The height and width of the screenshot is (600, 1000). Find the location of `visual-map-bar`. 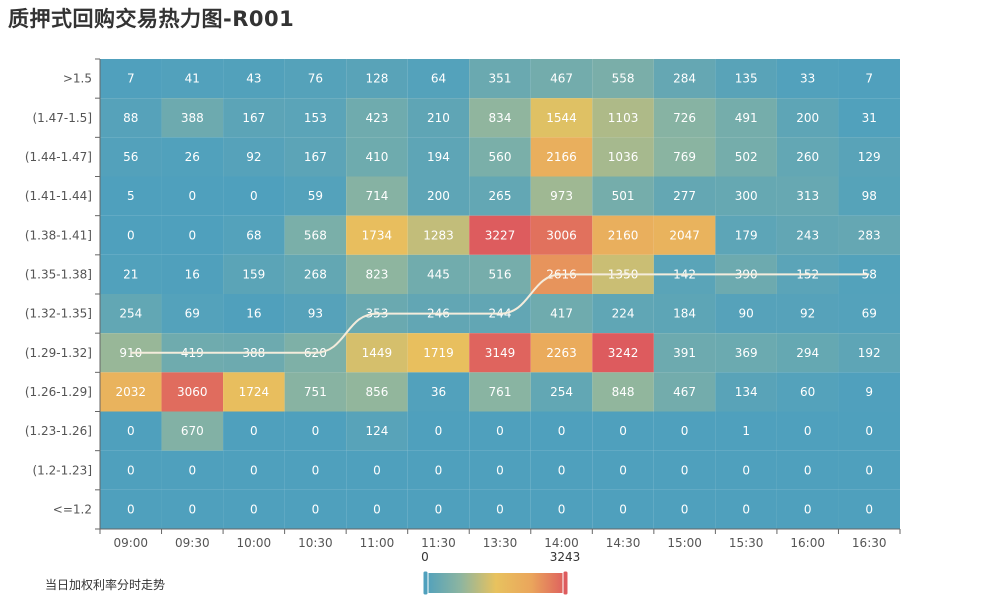

visual-map-bar is located at coordinates (496, 583).